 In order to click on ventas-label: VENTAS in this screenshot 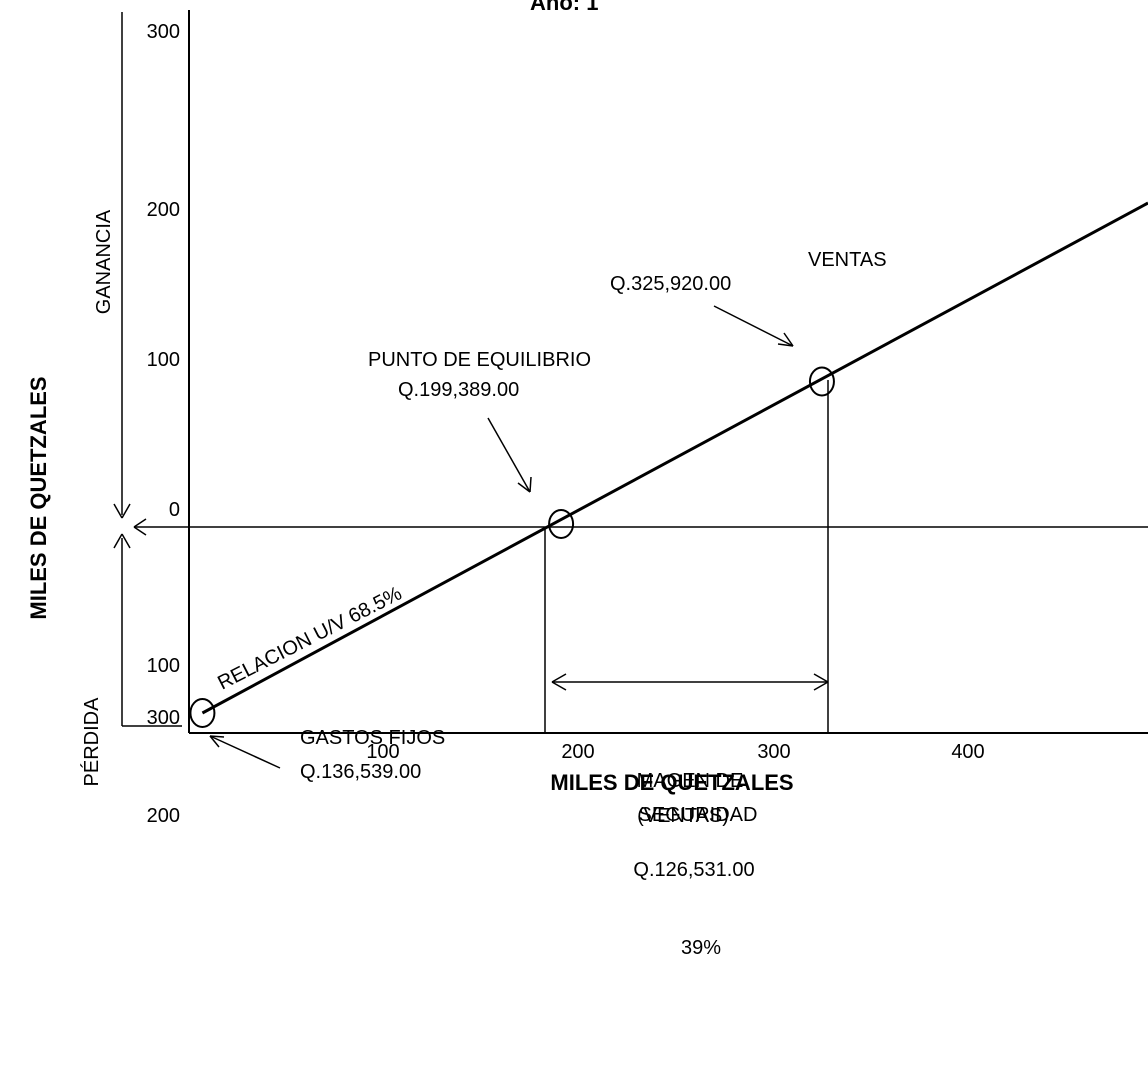, I will do `click(847, 260)`.